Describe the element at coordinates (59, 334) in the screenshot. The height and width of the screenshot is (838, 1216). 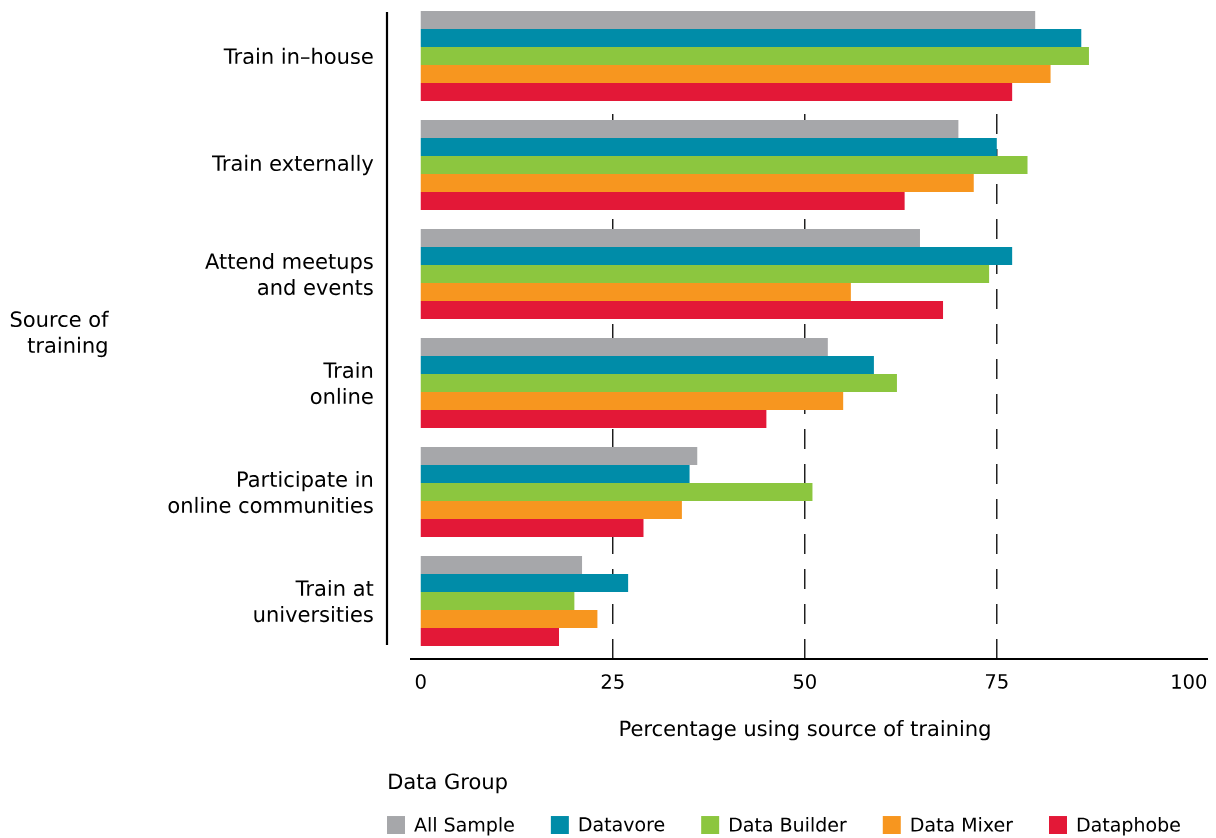
I see `y-axis-title: Source of training` at that location.